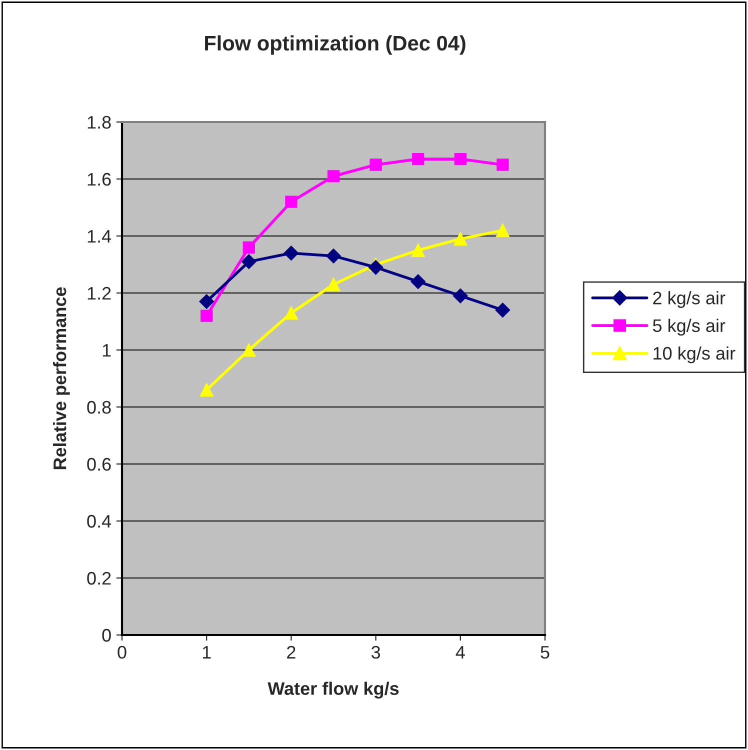 Image resolution: width=748 pixels, height=750 pixels. Describe the element at coordinates (291, 652) in the screenshot. I see `x-tick-label: 2` at that location.